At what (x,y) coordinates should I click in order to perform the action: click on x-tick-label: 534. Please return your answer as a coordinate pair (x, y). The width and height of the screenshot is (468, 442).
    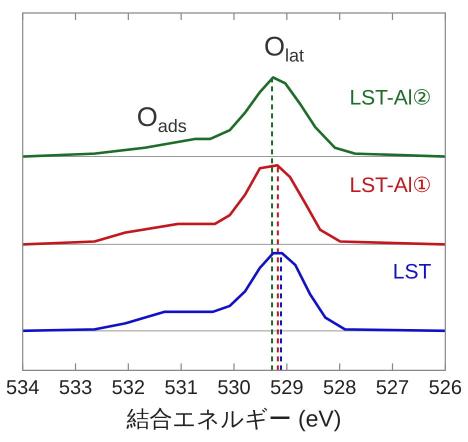
    Looking at the image, I should click on (23, 387).